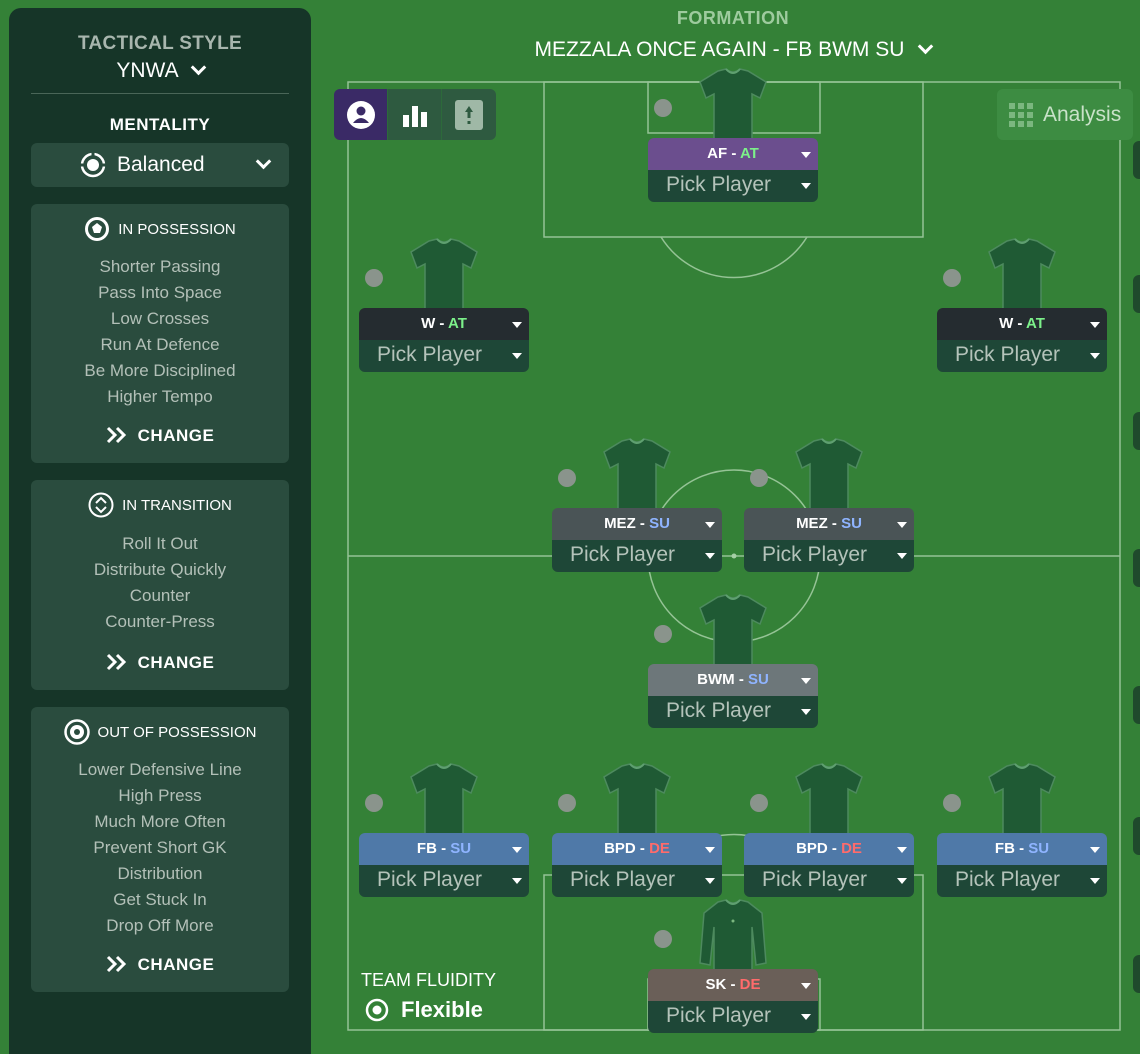 The width and height of the screenshot is (1140, 1054). What do you see at coordinates (177, 732) in the screenshot?
I see `panel-title: OUT OF POSSESSION` at bounding box center [177, 732].